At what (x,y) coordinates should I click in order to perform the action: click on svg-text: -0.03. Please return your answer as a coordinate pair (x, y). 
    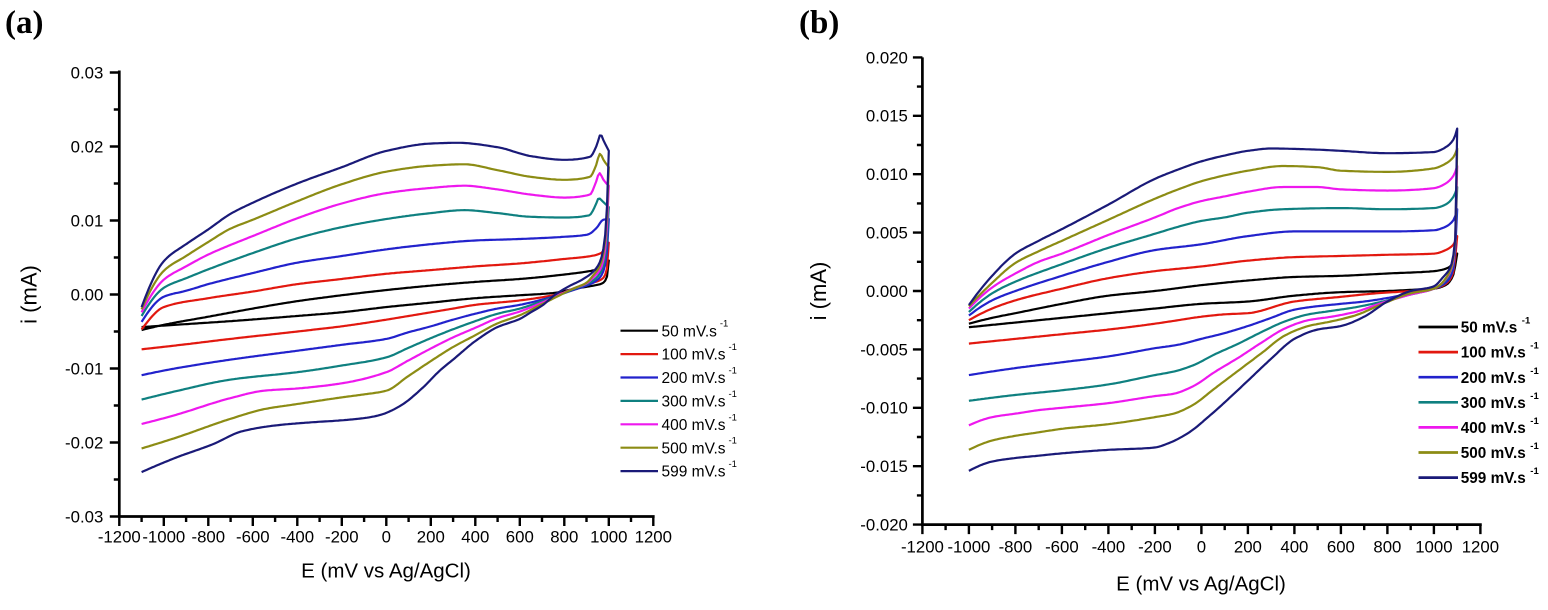
    Looking at the image, I should click on (84, 516).